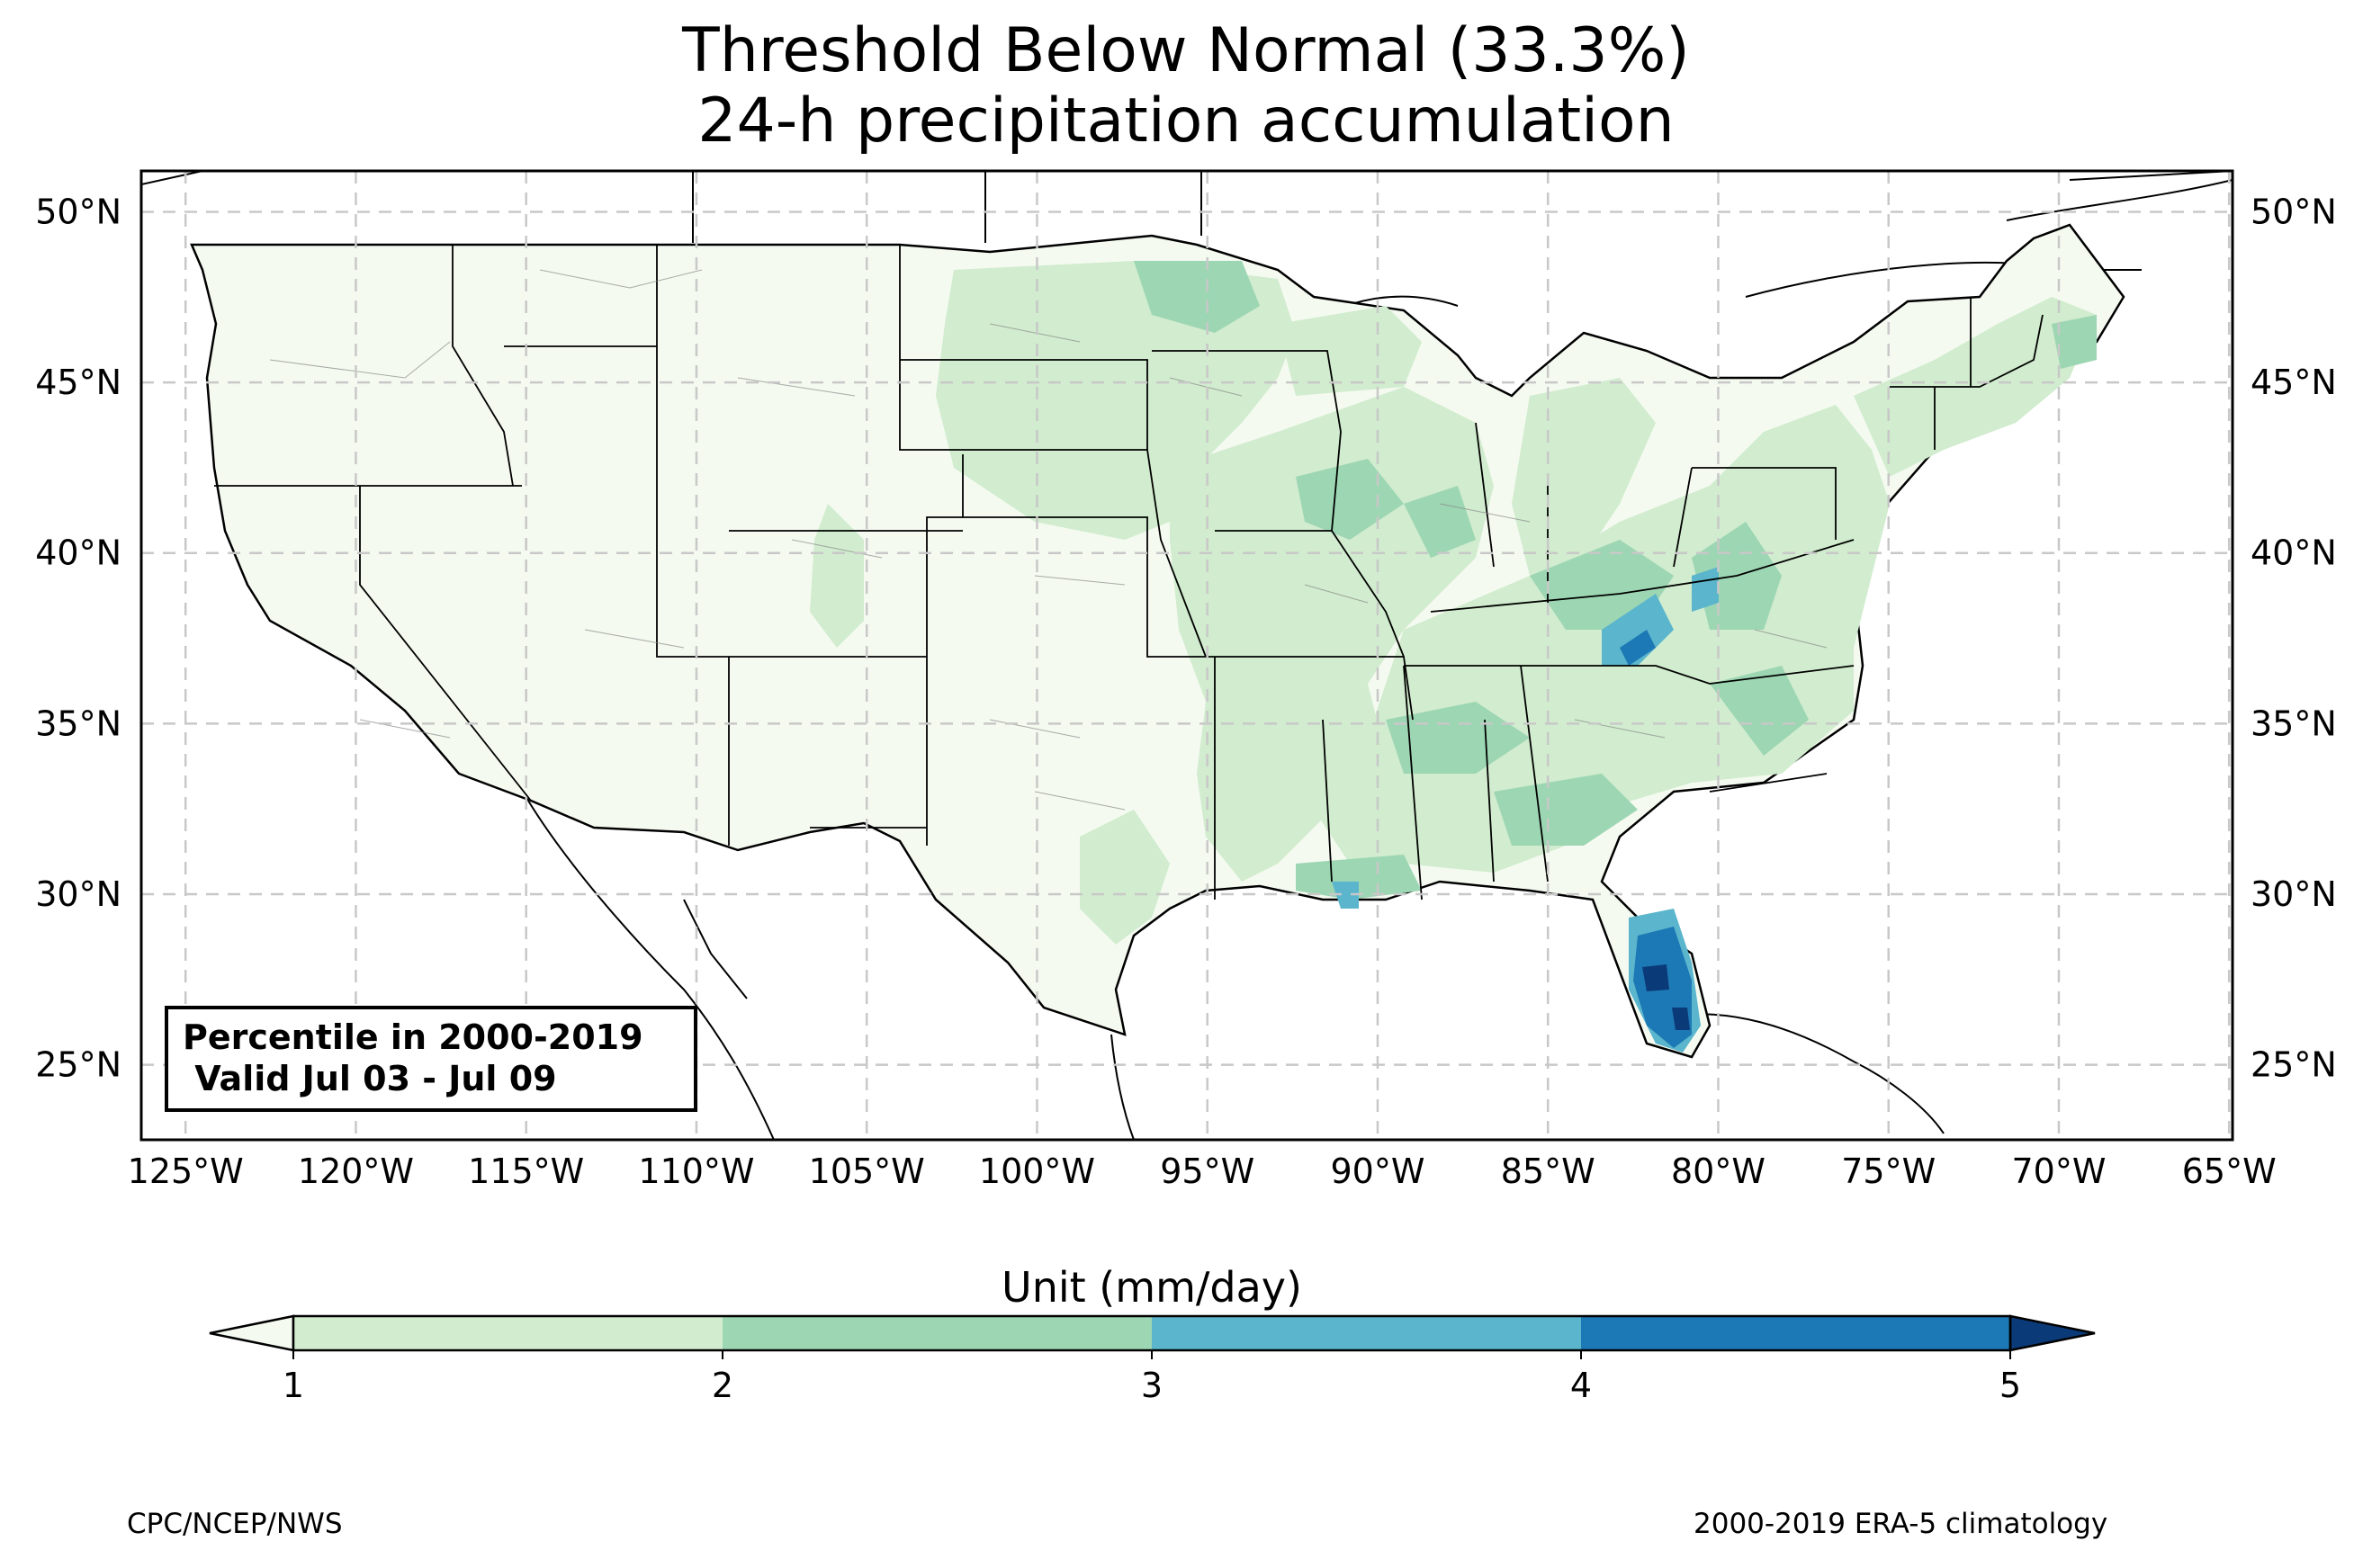  What do you see at coordinates (2294, 553) in the screenshot?
I see `lat-tick-label-right: 40°N` at bounding box center [2294, 553].